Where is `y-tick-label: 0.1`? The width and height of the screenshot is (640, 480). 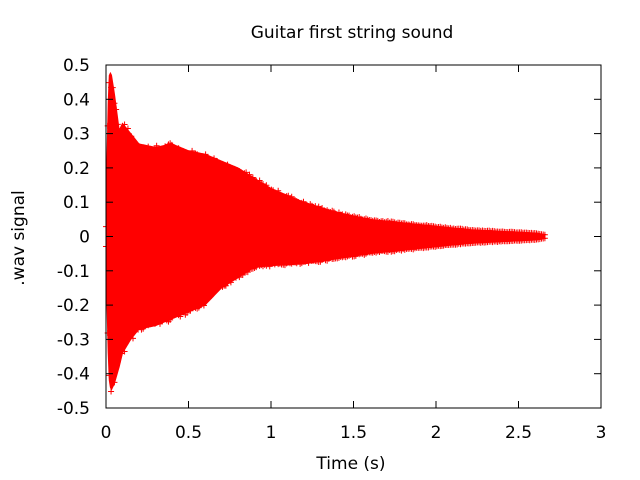
y-tick-label: 0.1 is located at coordinates (76, 203).